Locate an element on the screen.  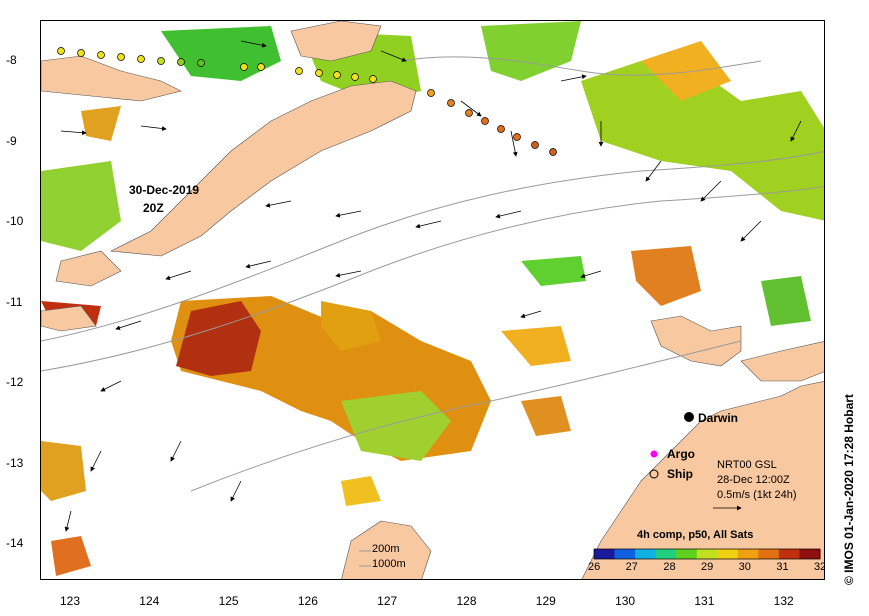
x-tick-label: 125 is located at coordinates (228, 601).